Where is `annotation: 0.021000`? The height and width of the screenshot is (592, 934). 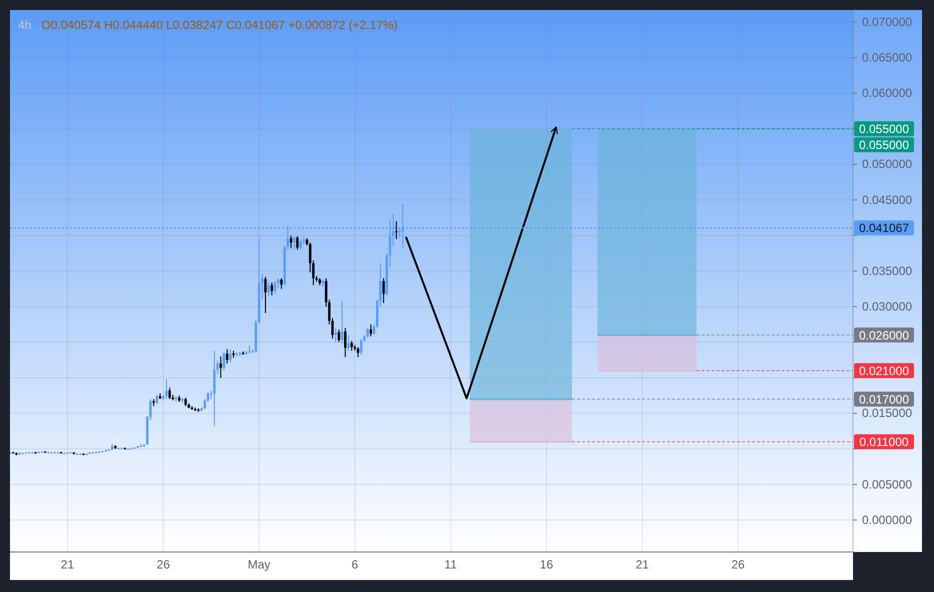
annotation: 0.021000 is located at coordinates (884, 371).